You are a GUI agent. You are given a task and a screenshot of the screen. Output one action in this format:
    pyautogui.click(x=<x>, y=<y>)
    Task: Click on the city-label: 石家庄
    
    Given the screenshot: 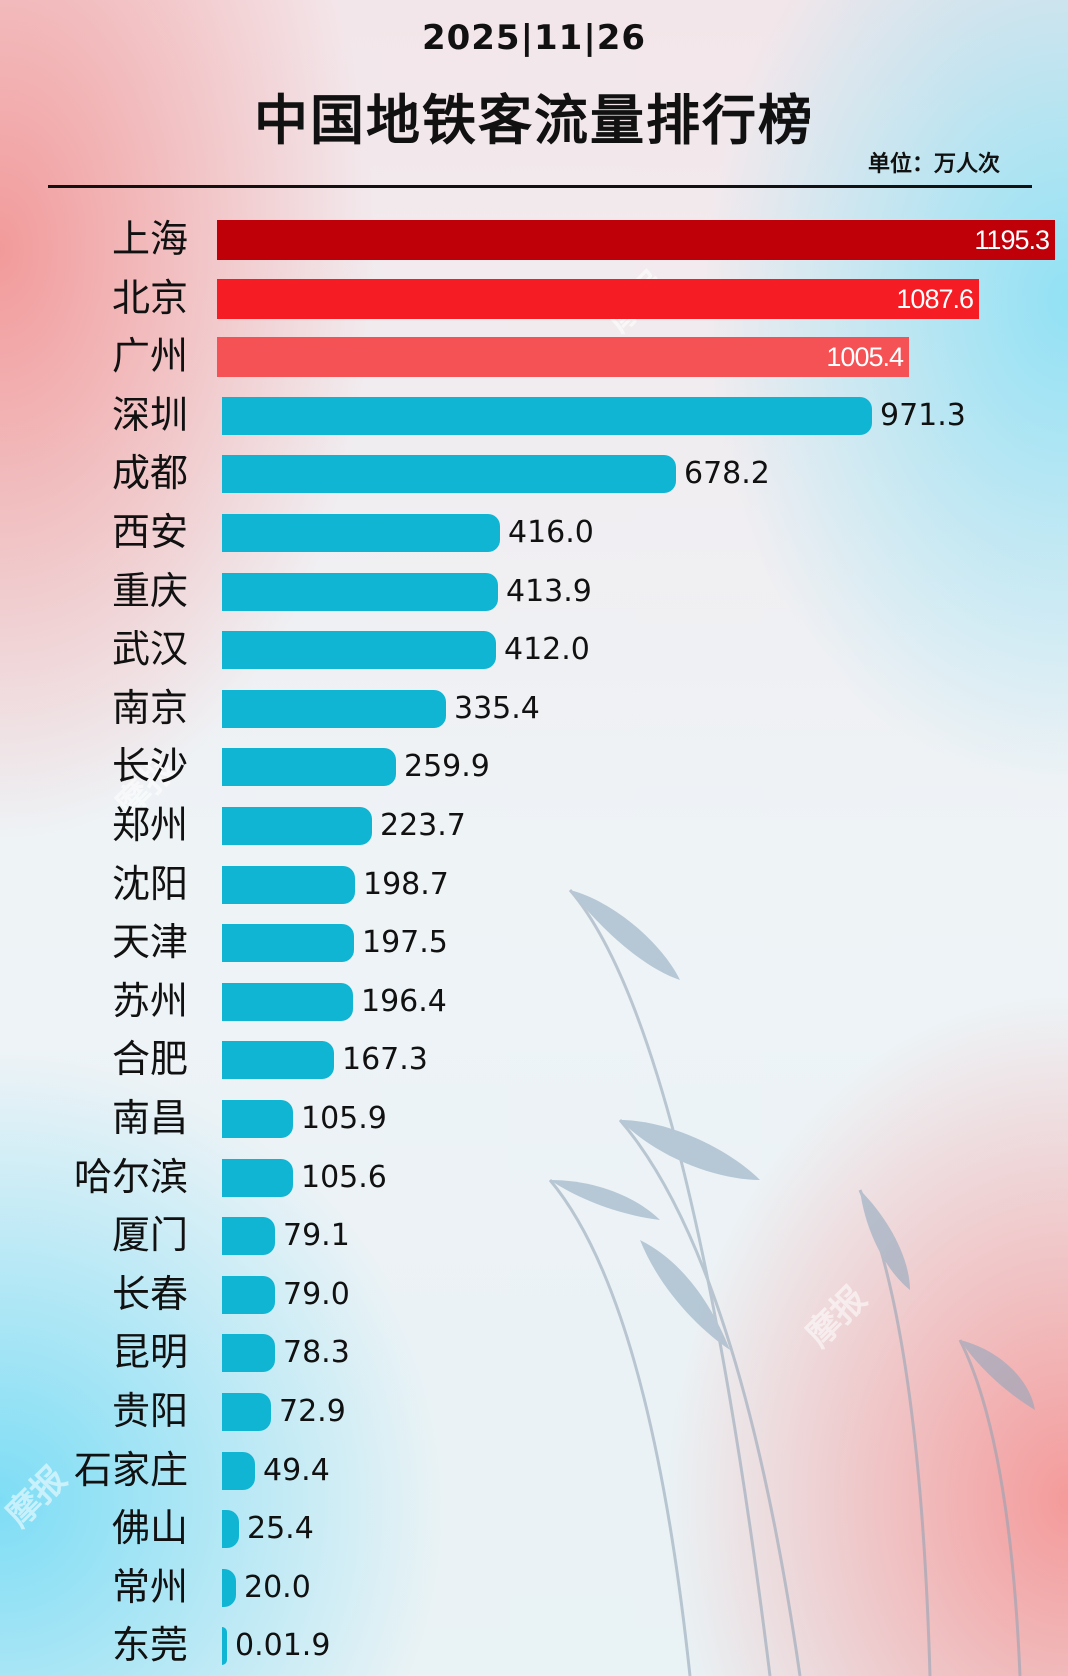 What is the action you would take?
    pyautogui.click(x=130, y=1469)
    